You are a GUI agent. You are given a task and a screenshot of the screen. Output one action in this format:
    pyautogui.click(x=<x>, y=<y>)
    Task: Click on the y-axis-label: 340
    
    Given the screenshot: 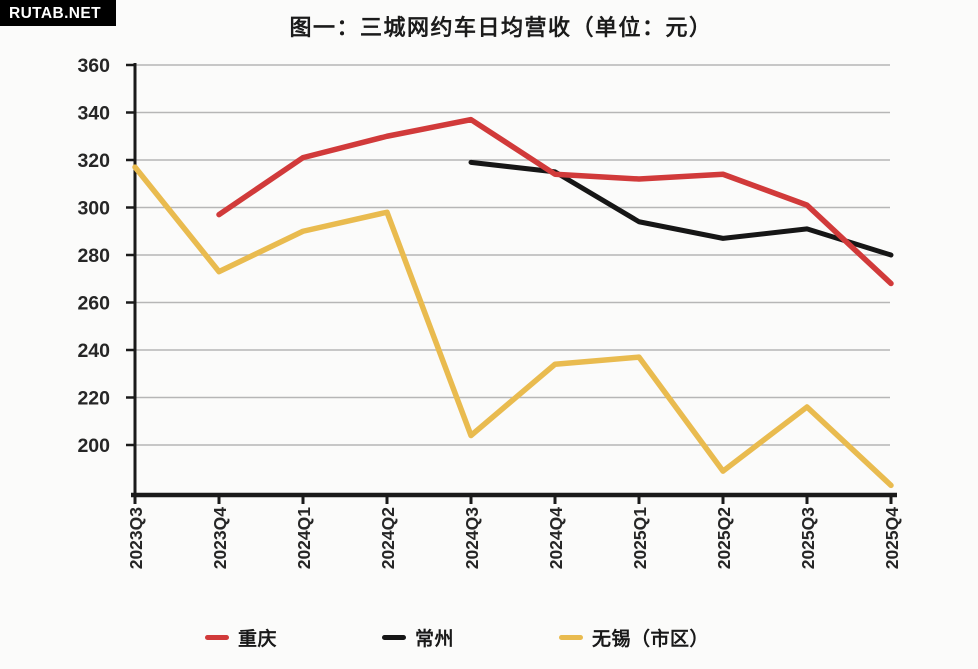 What is the action you would take?
    pyautogui.click(x=93, y=114)
    